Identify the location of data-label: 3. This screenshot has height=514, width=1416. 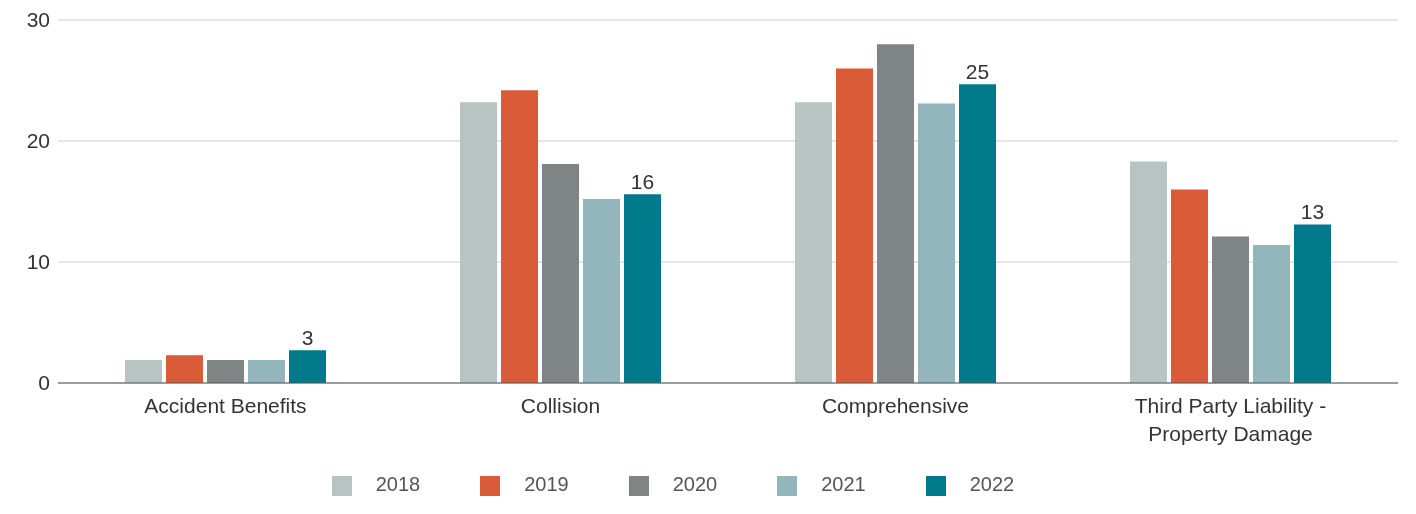
(307, 338).